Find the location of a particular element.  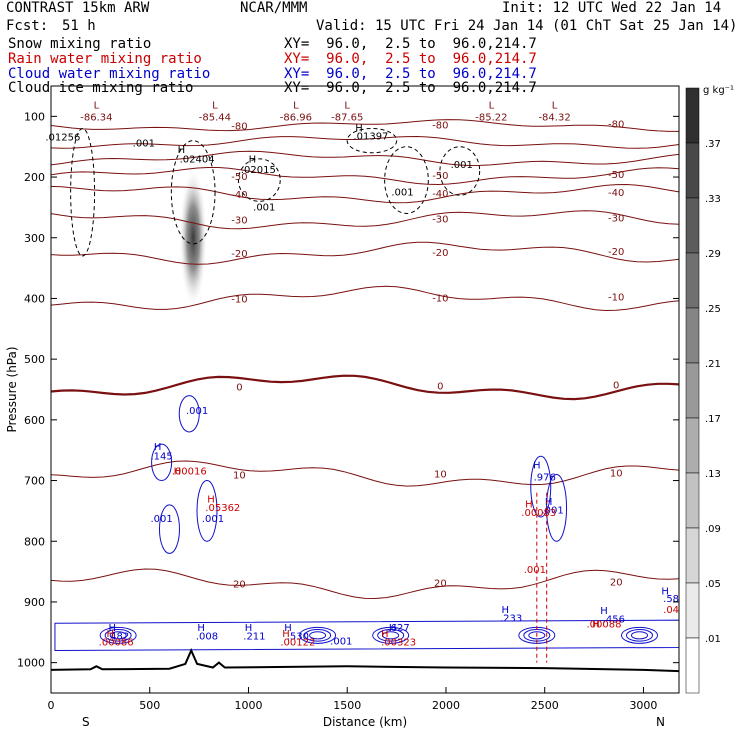

cloud-water-label: .233 is located at coordinates (511, 618).